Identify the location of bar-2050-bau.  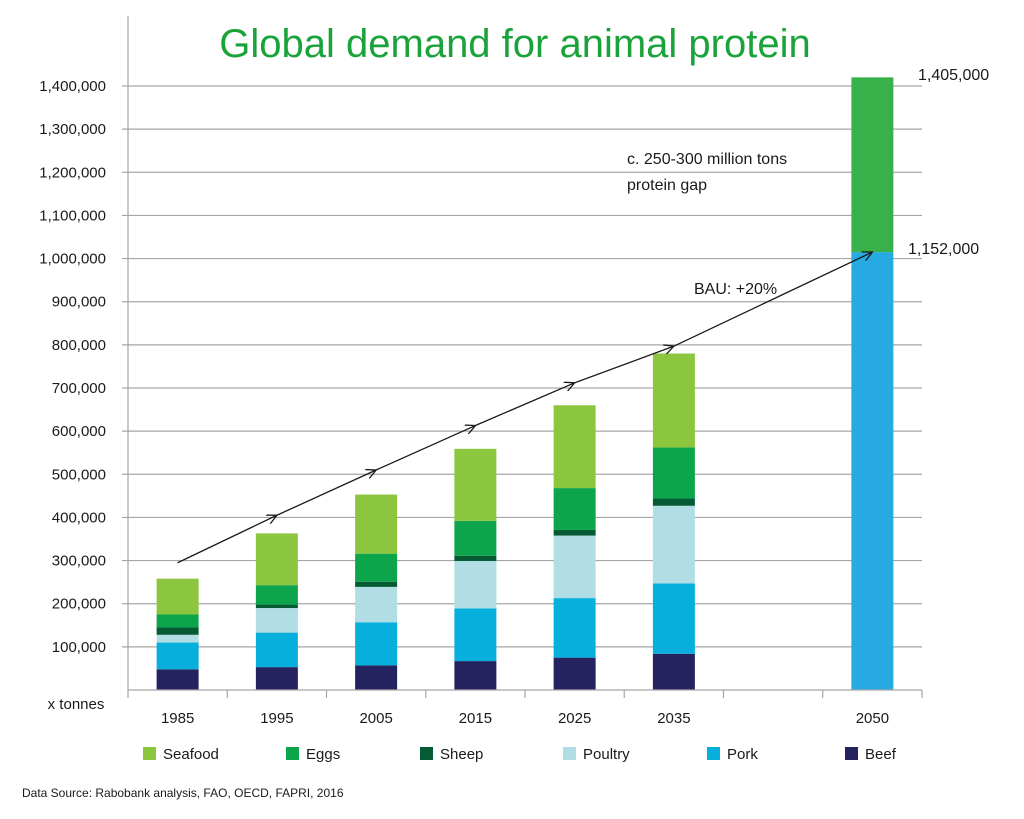
(872, 471).